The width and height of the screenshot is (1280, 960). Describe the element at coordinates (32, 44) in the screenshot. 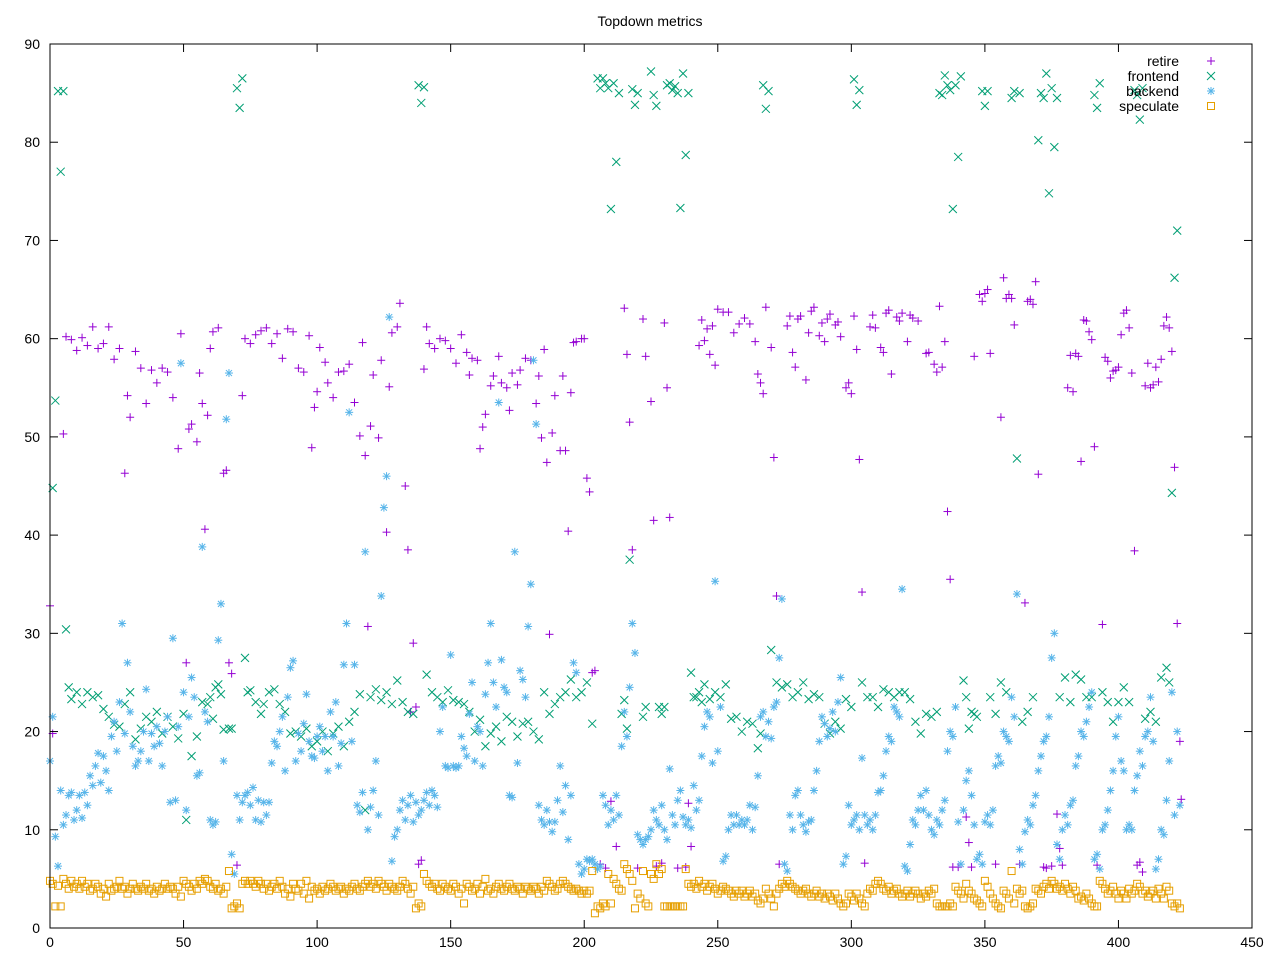

I see `y-tick-label: 90` at that location.